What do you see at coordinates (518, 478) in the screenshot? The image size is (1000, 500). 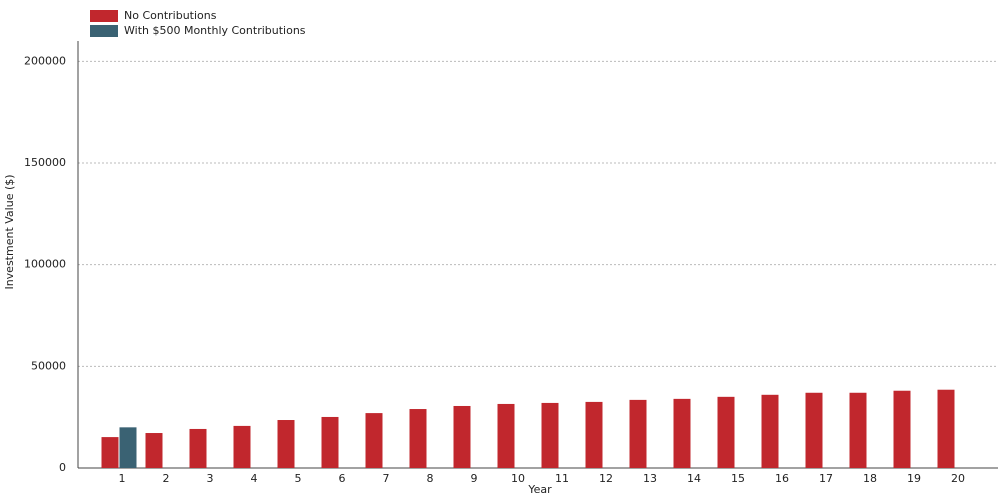 I see `x-tick-label: 10` at bounding box center [518, 478].